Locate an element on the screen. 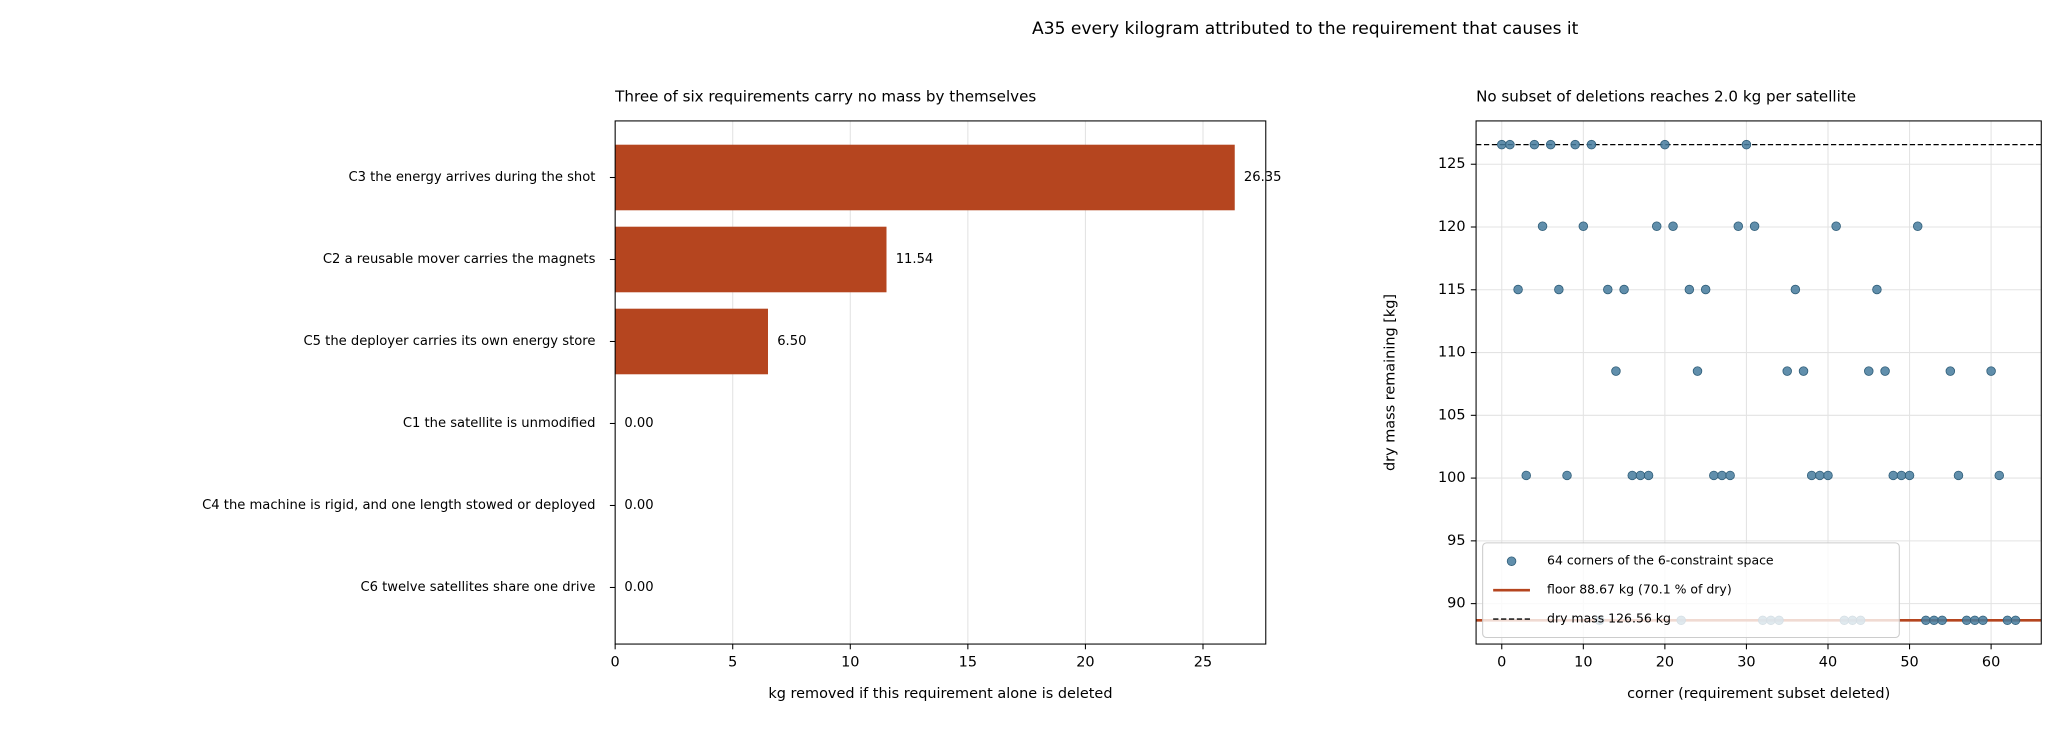 The width and height of the screenshot is (2061, 740). legend-label: 64 corners of the 6-constraint space is located at coordinates (1660, 560).